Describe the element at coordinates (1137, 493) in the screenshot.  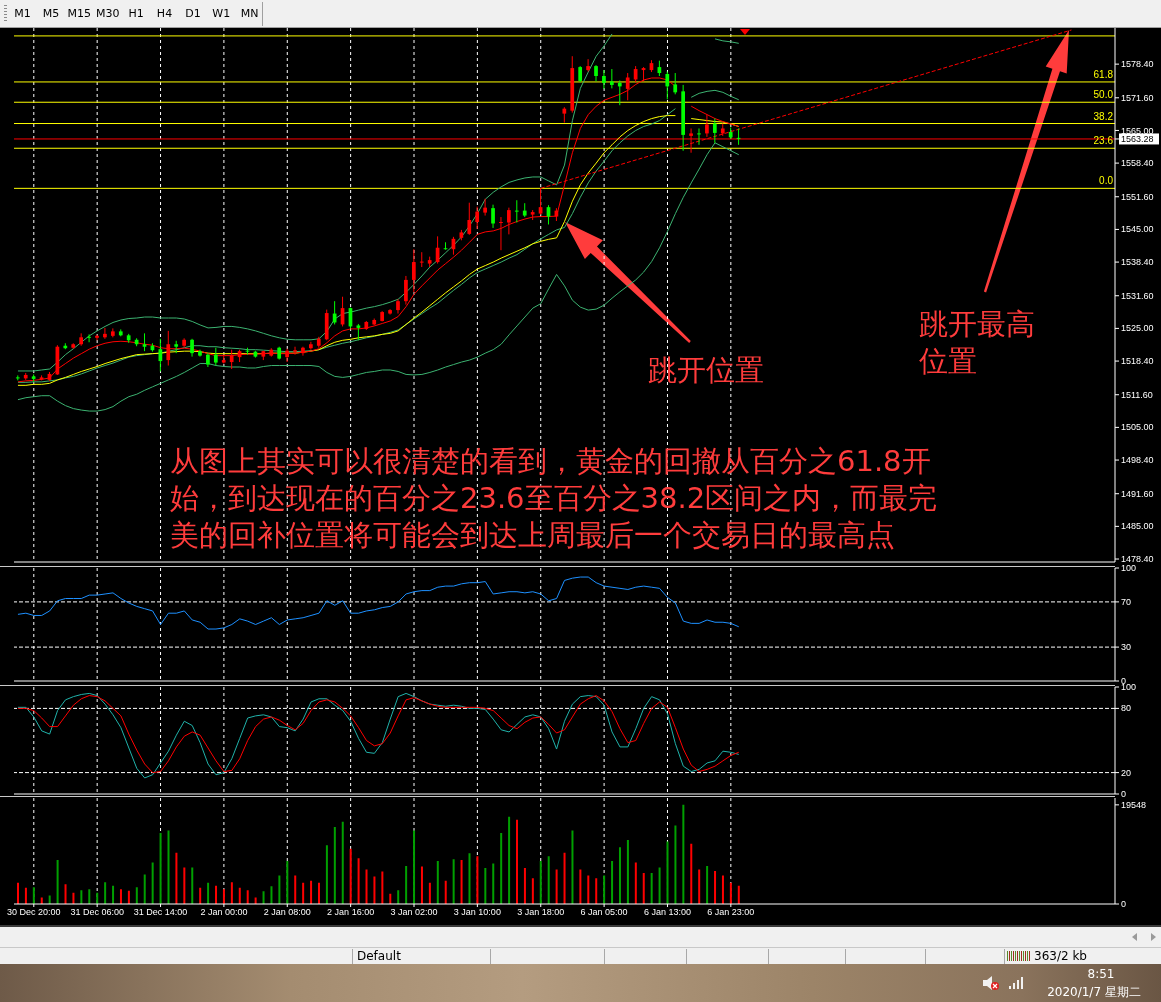
I see `y-tick-label: 1491.60` at that location.